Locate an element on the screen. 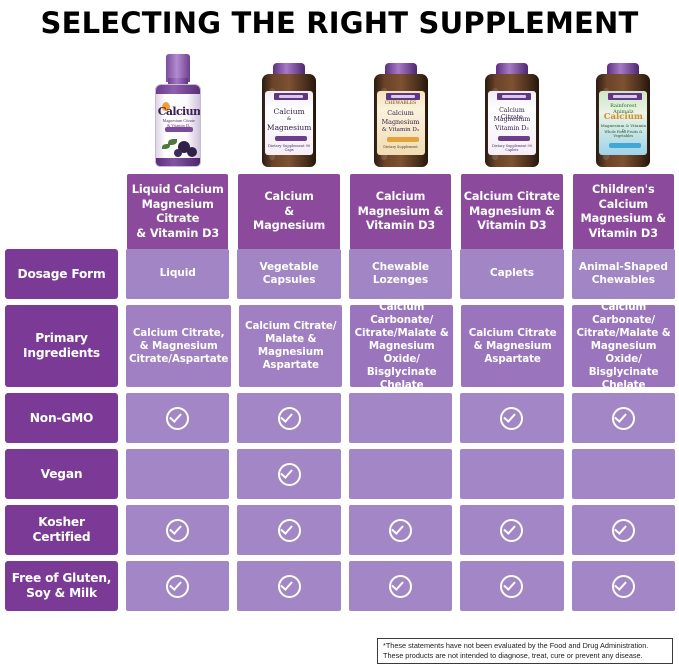 Image resolution: width=679 pixels, height=665 pixels. cell-value-ingredients-4: Calcium Citrate & Magnesium Aspartate is located at coordinates (513, 346).